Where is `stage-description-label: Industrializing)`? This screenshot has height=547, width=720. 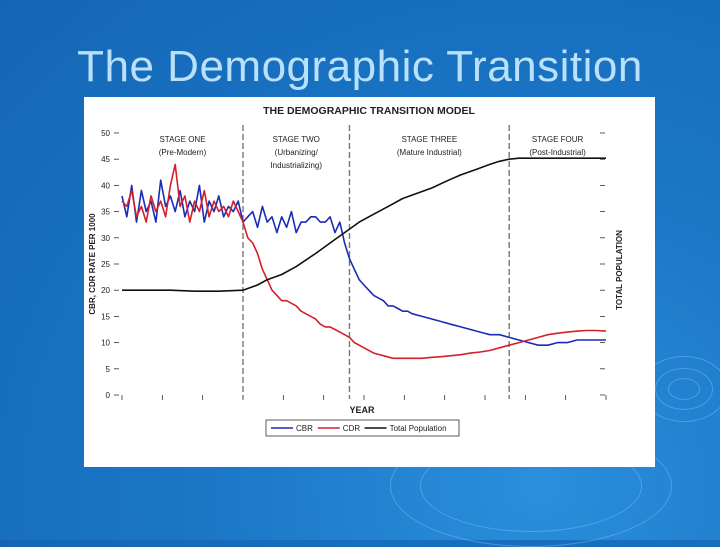 stage-description-label: Industrializing) is located at coordinates (296, 165).